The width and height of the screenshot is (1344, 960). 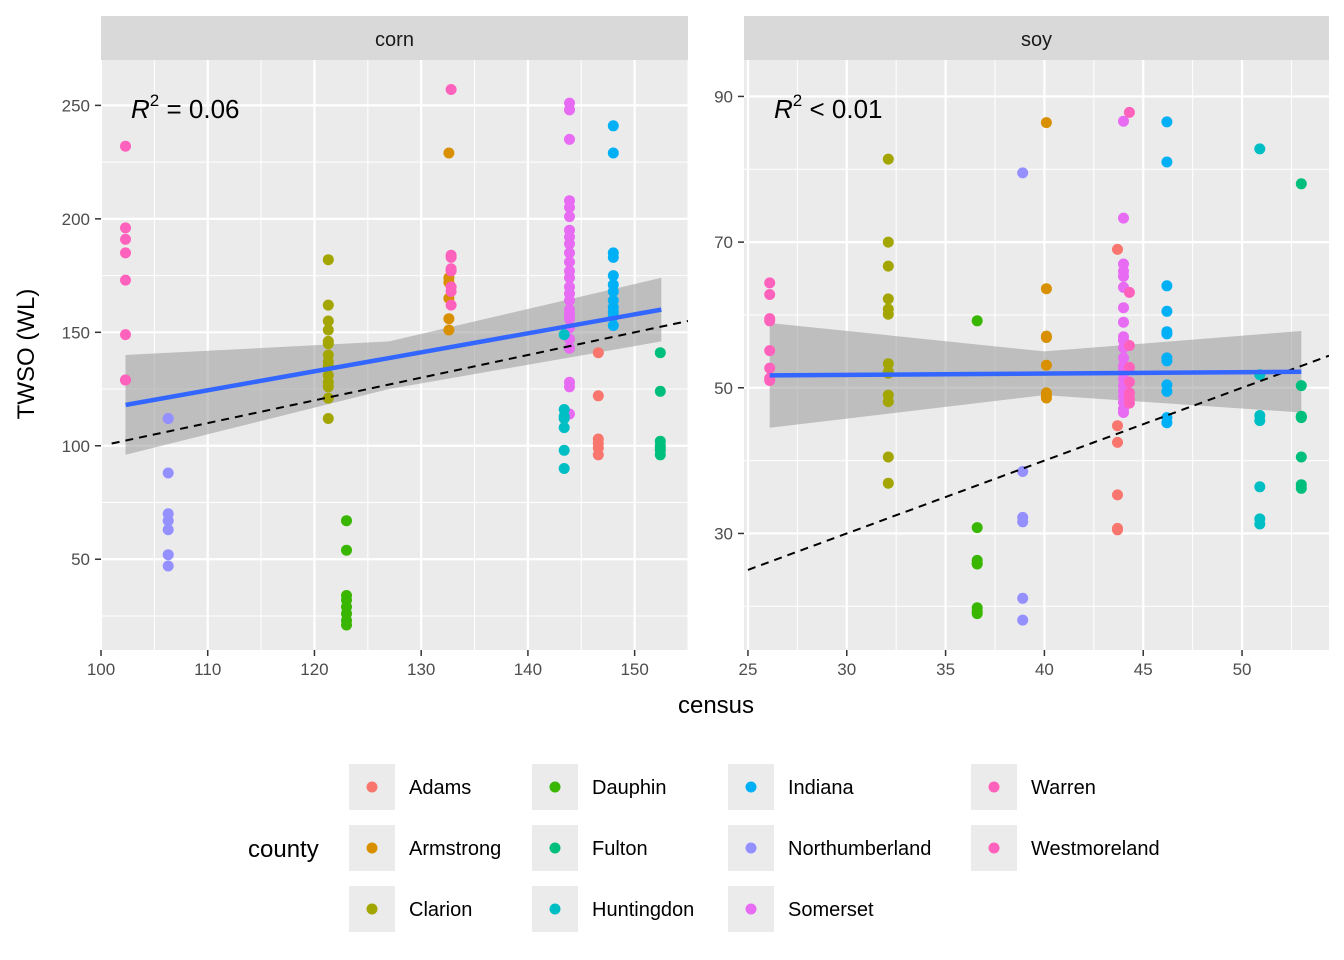 I want to click on legend-label: Armstrong, so click(x=455, y=849).